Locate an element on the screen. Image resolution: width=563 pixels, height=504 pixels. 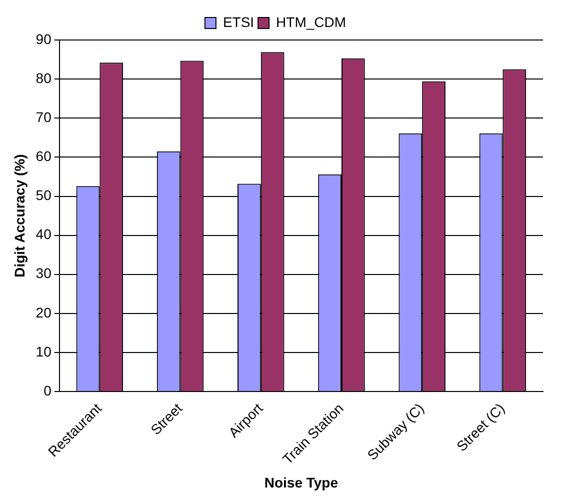
y-tick-label: 0 is located at coordinates (48, 390).